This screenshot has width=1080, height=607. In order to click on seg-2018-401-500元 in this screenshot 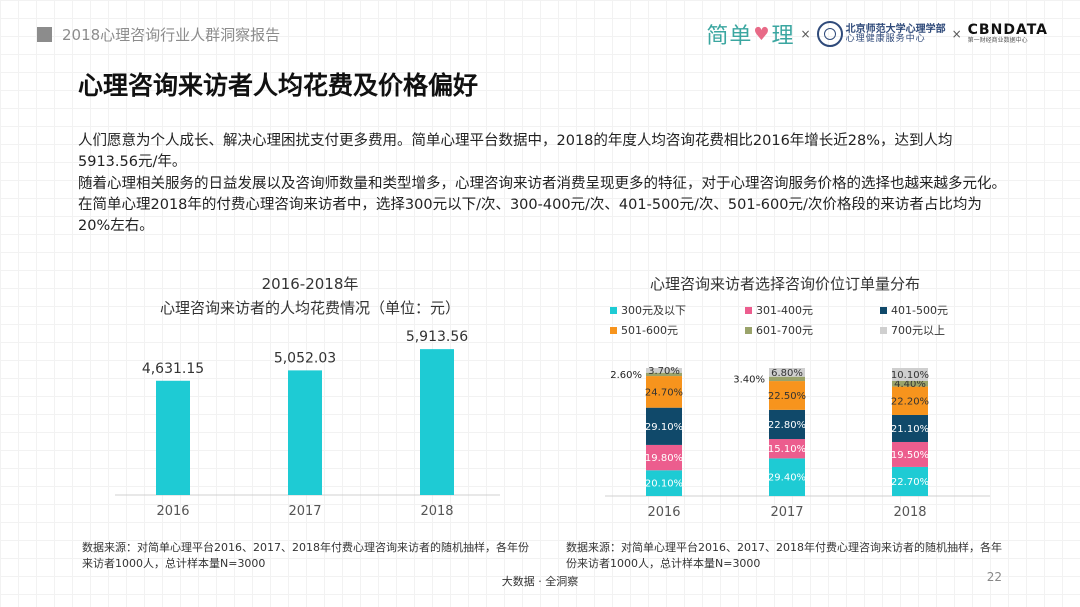, I will do `click(910, 428)`.